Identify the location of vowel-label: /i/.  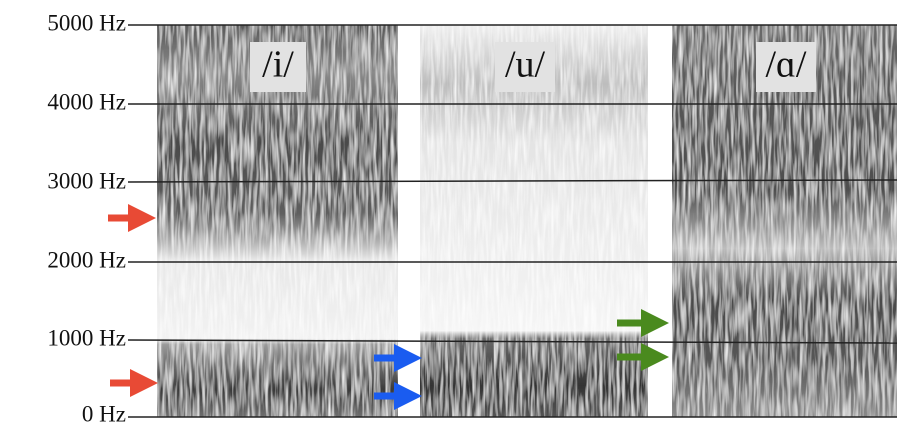
(278, 65).